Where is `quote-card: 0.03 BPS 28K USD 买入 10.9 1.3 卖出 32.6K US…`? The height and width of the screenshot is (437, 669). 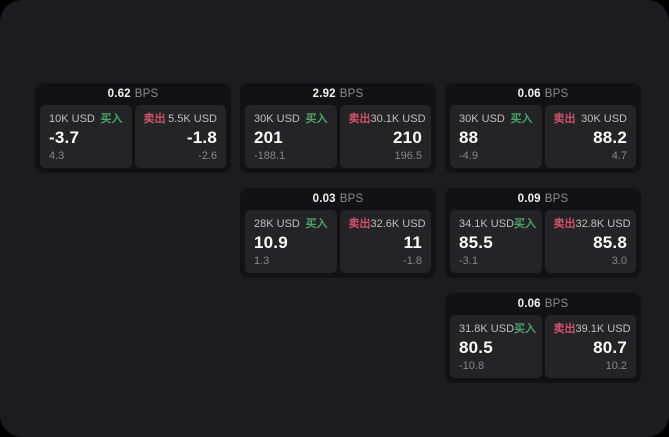 quote-card: 0.03 BPS 28K USD 买入 10.9 1.3 卖出 32.6K US… is located at coordinates (338, 233).